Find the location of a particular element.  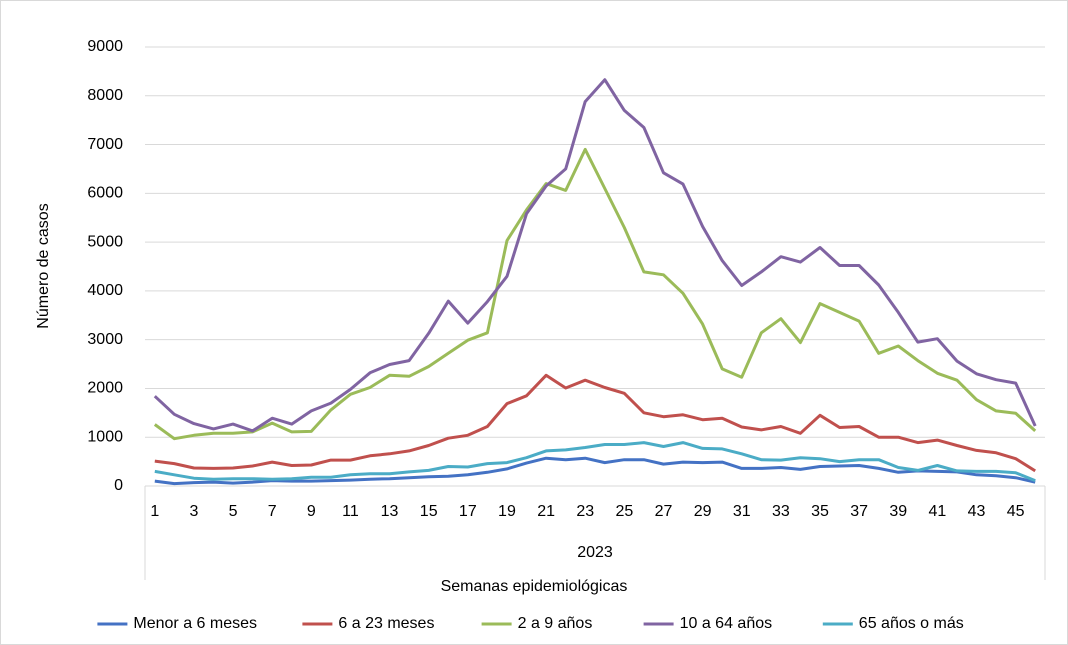

y-tick-label: 7000 is located at coordinates (105, 144).